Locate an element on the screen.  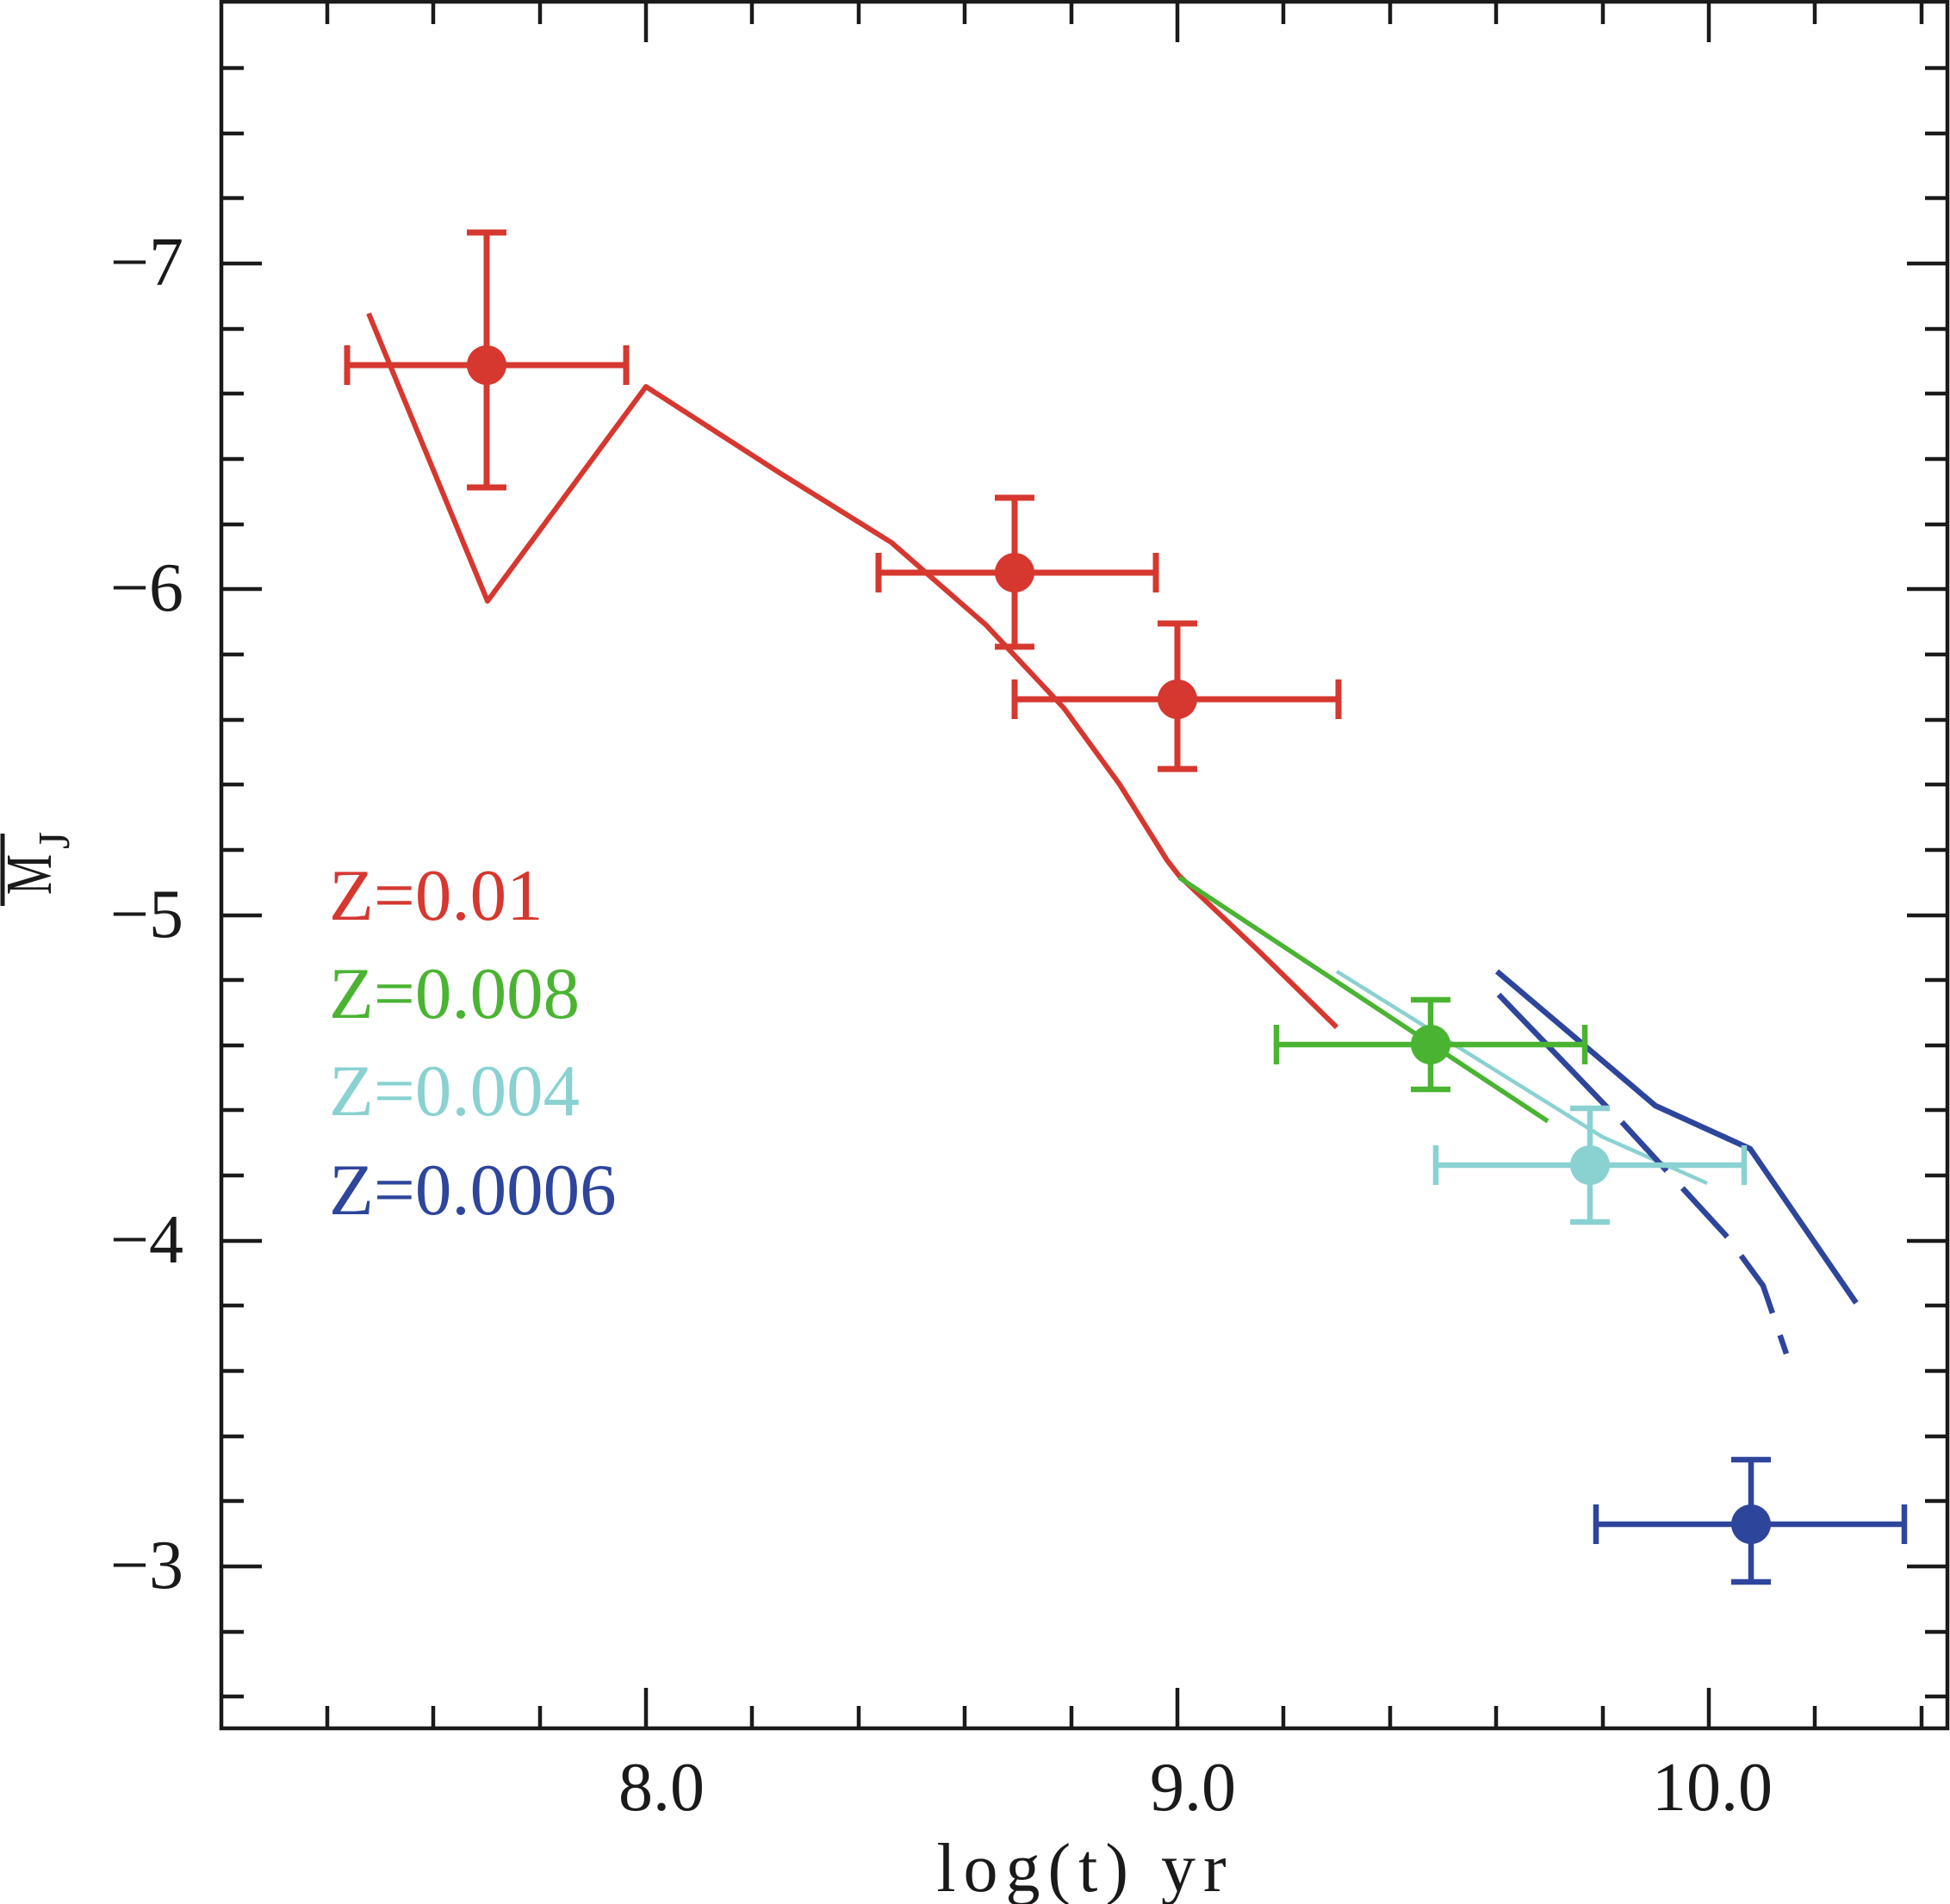
svg-text: J is located at coordinates (54, 840).